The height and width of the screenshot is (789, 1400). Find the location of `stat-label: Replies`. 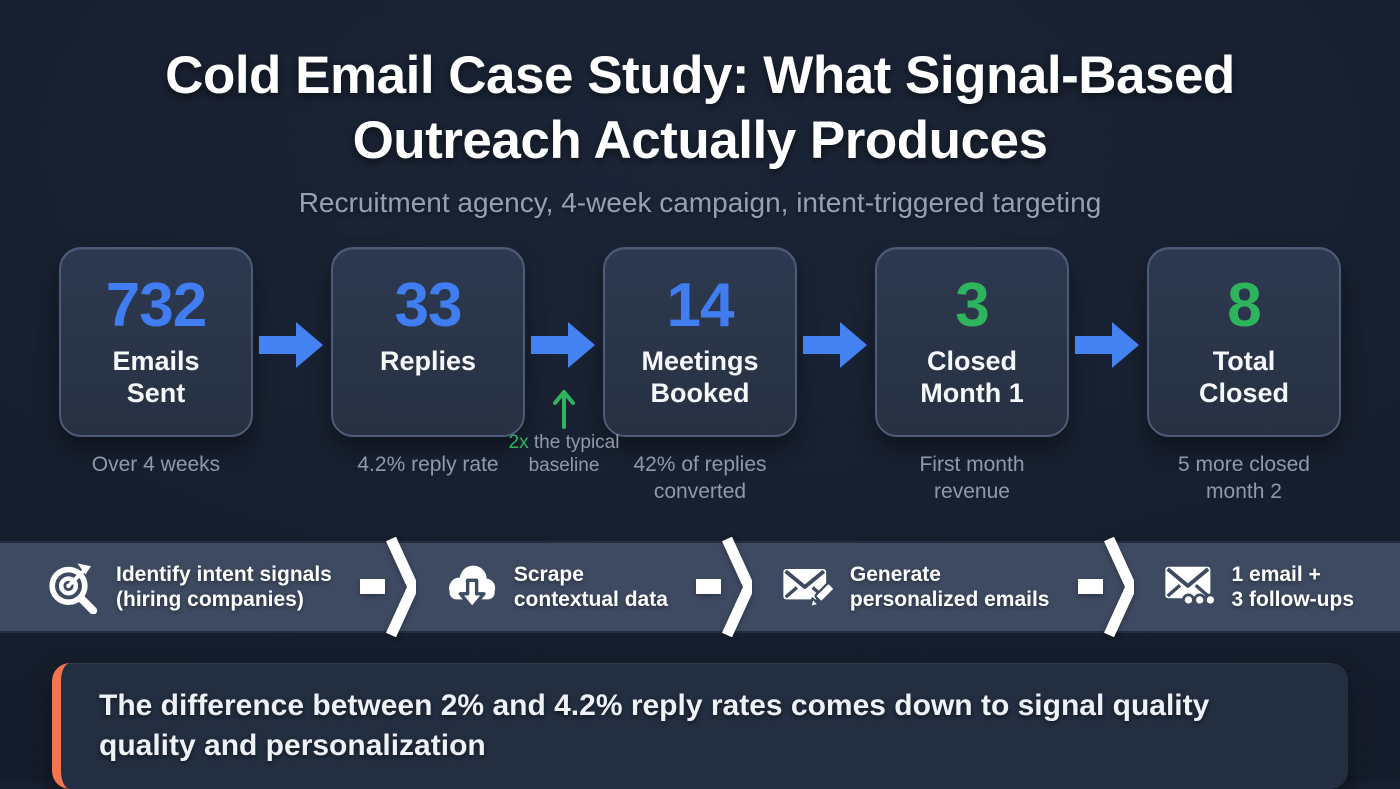

stat-label: Replies is located at coordinates (428, 361).